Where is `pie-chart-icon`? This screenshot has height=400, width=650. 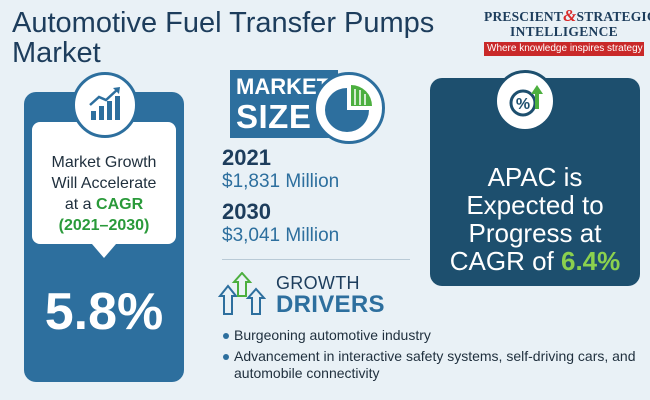 pie-chart-icon is located at coordinates (349, 108).